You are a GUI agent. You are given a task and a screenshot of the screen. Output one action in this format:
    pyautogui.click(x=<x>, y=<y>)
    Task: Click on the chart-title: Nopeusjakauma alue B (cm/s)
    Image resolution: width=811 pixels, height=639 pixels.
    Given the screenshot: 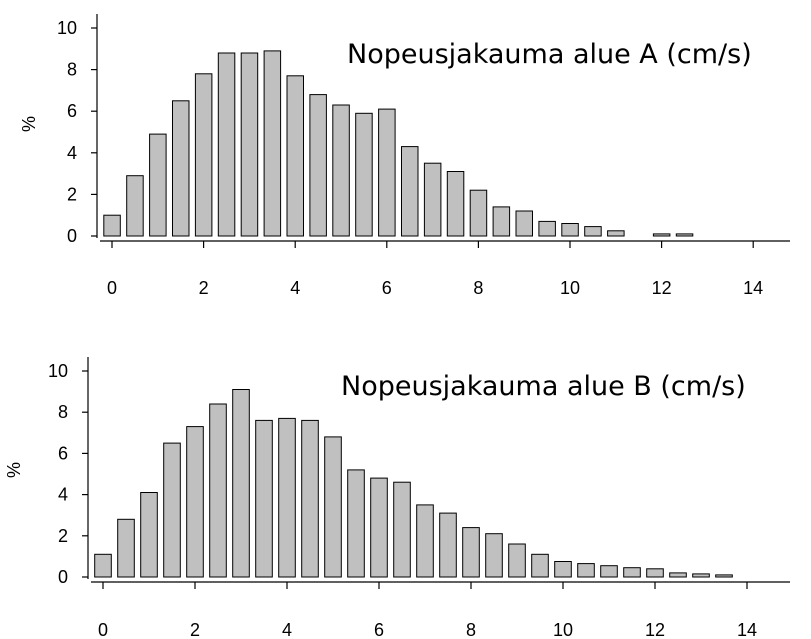 What is the action you would take?
    pyautogui.click(x=543, y=386)
    